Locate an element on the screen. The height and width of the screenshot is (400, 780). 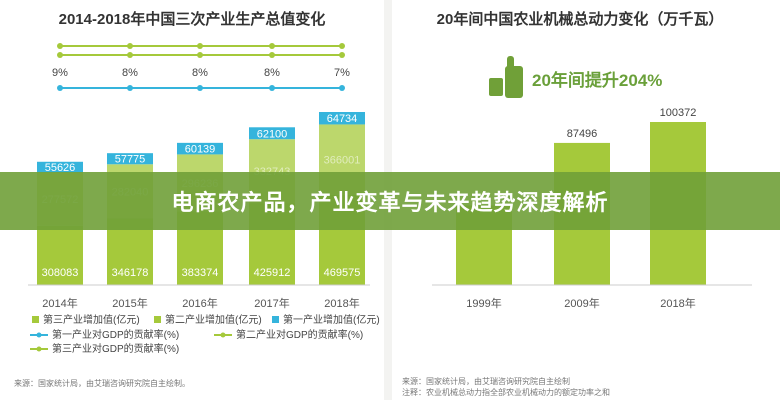
tertiary-value-label: 346178 is located at coordinates (130, 273).